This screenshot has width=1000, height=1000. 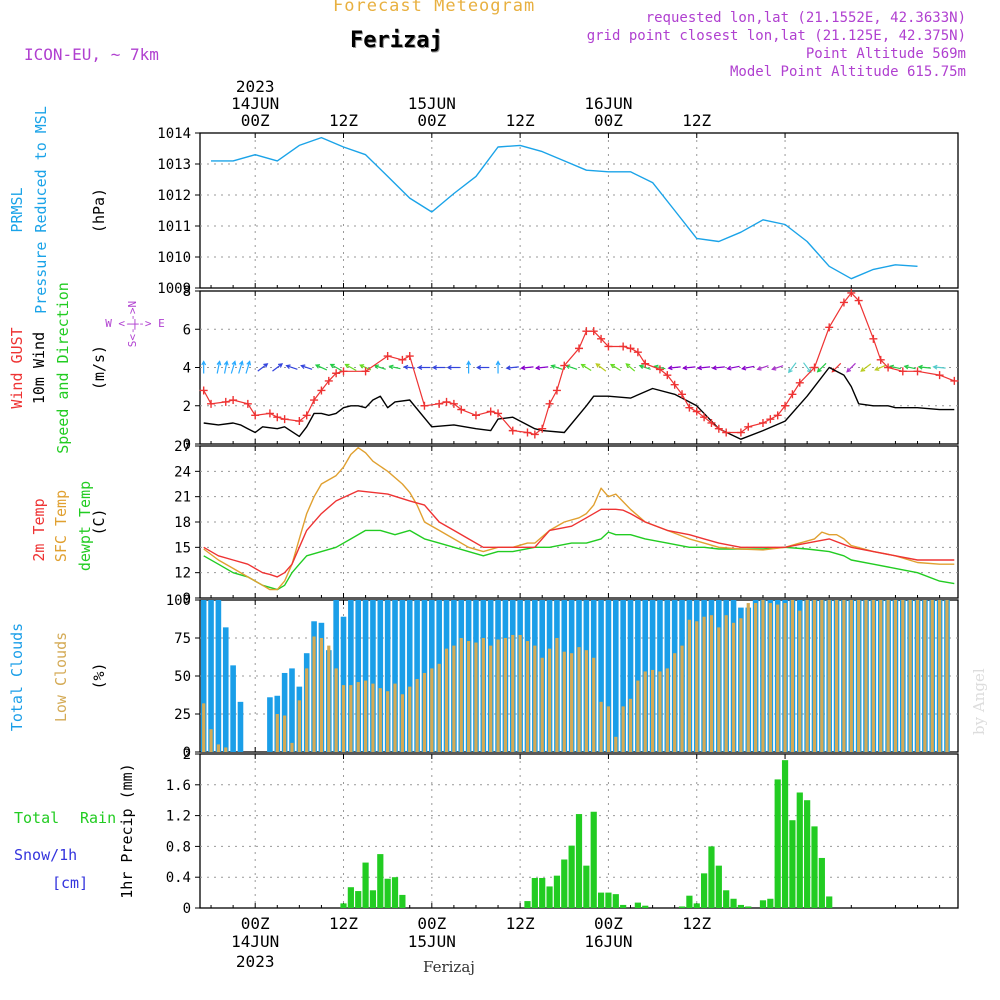 What do you see at coordinates (99, 675) in the screenshot?
I see `y-axis-label: (%)` at bounding box center [99, 675].